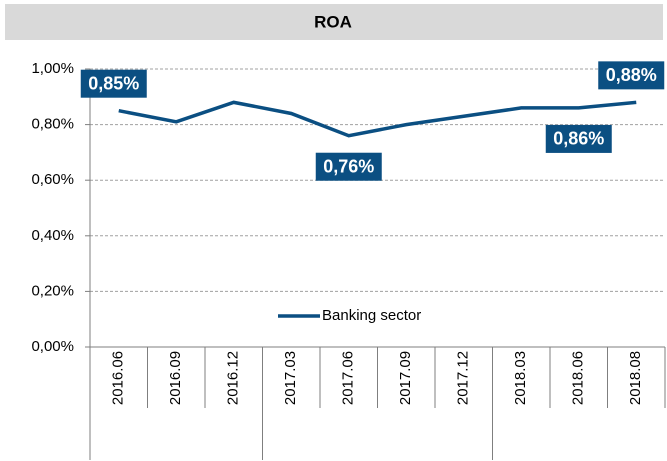  What do you see at coordinates (52, 346) in the screenshot?
I see `y-tick-label: 0,00%` at bounding box center [52, 346].